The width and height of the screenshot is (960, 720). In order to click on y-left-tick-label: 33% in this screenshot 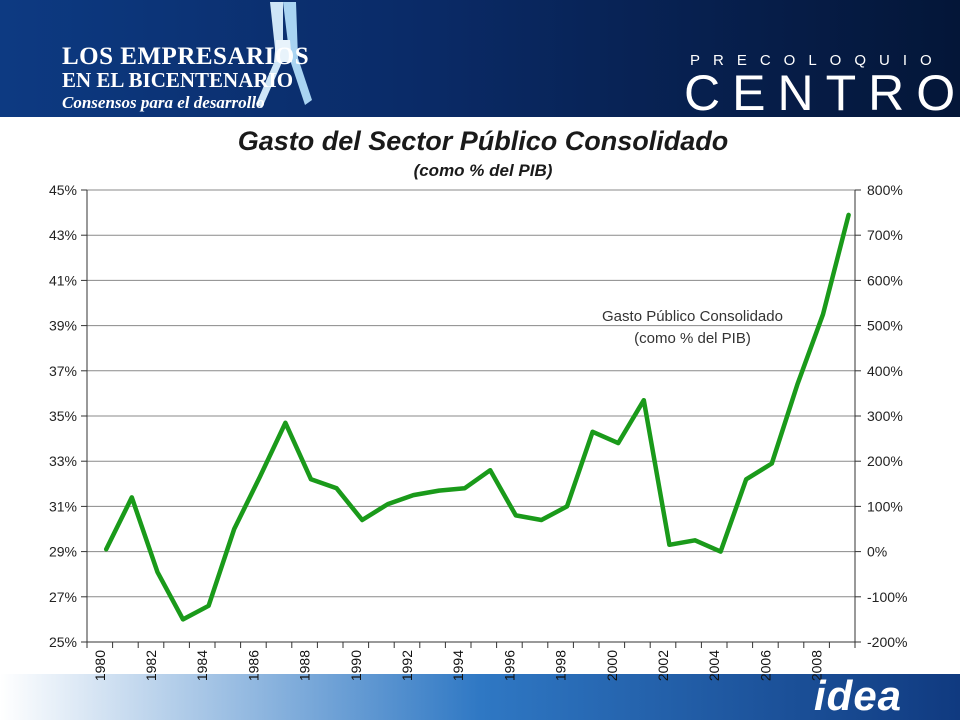, I will do `click(63, 461)`.